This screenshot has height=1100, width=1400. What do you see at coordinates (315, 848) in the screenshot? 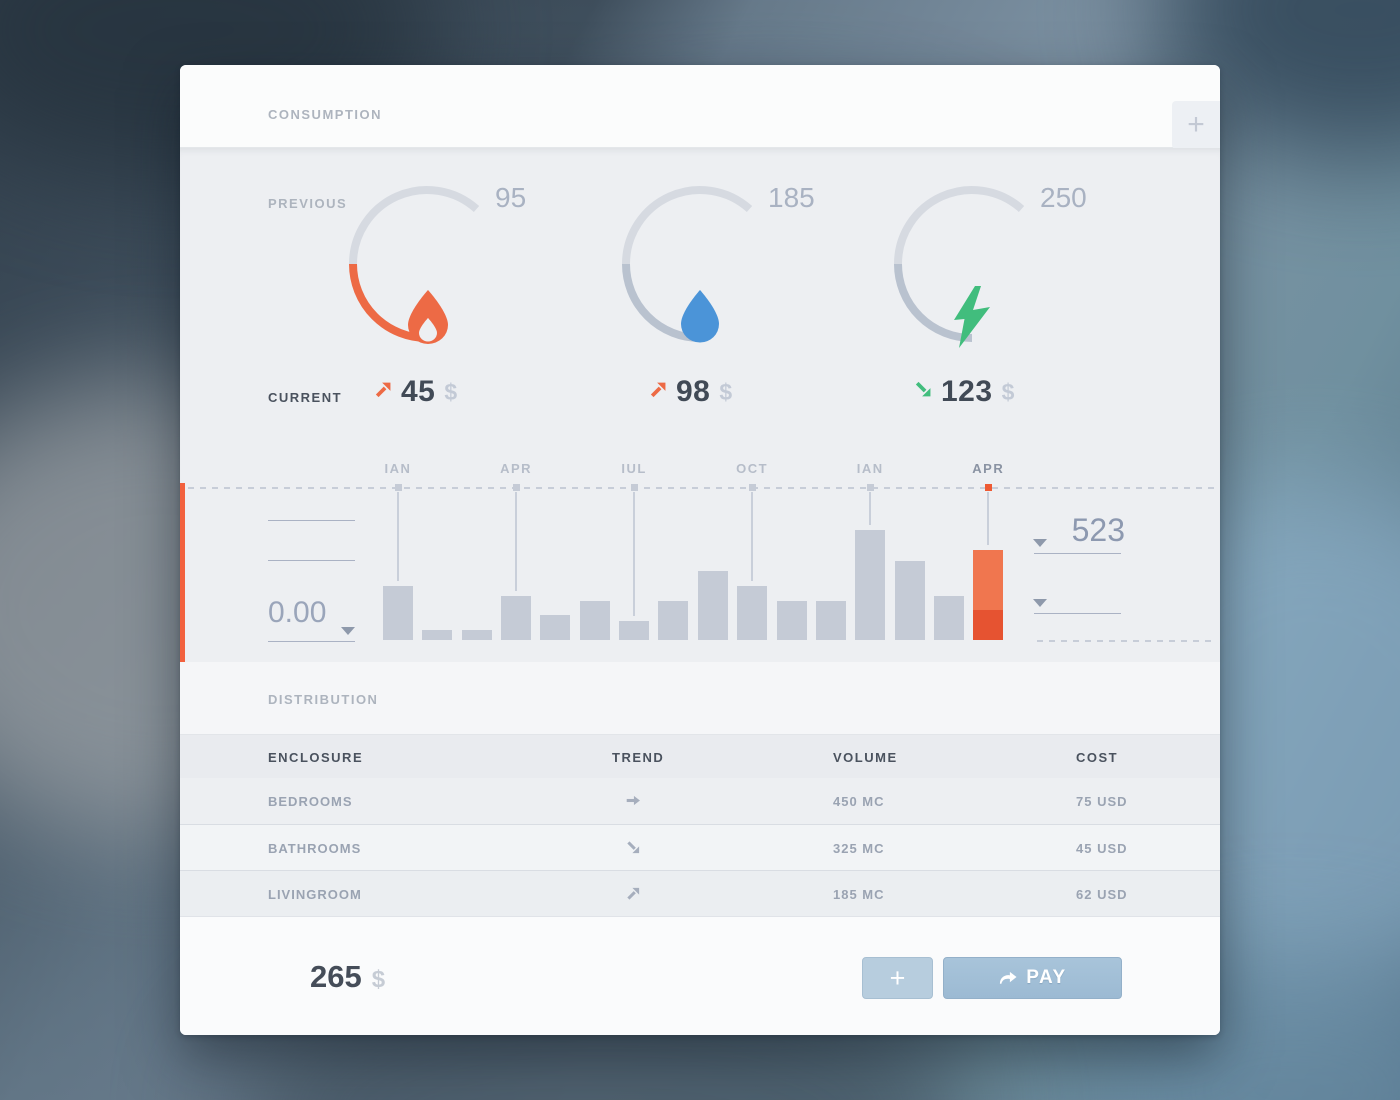
I see `enclosure-cell: BATHROOMS` at bounding box center [315, 848].